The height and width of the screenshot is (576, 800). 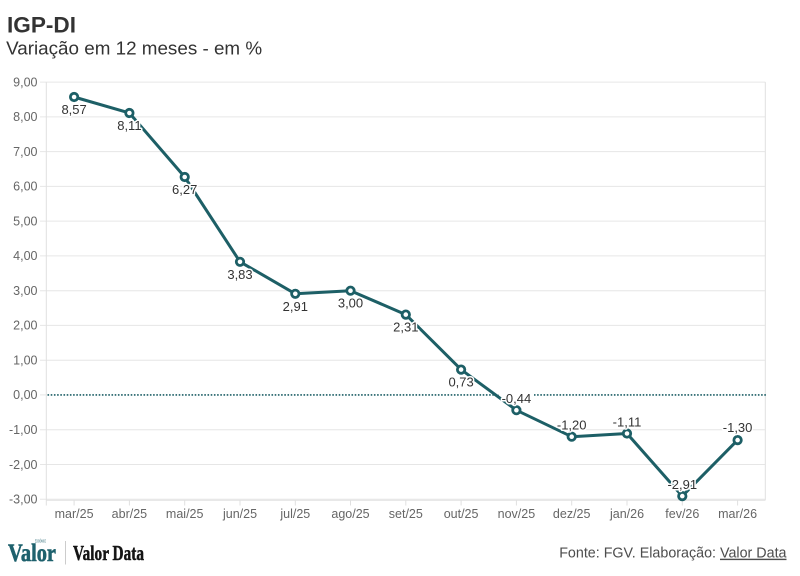 What do you see at coordinates (682, 514) in the screenshot?
I see `svg-text: fev/26` at bounding box center [682, 514].